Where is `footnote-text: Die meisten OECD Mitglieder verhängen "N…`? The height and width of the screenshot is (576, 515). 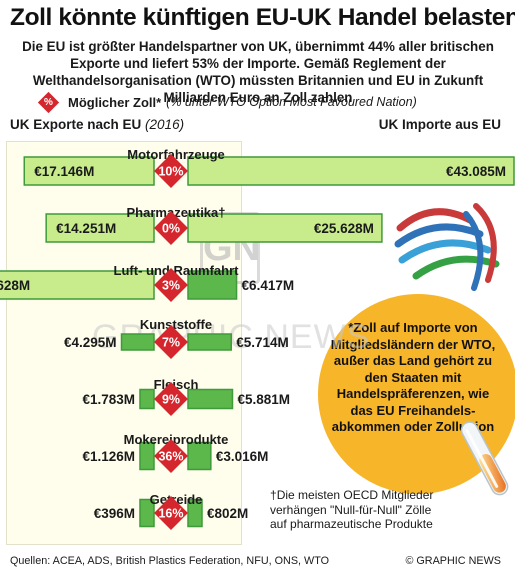 footnote-text: Die meisten OECD Mitglieder verhängen "N… is located at coordinates (352, 509).